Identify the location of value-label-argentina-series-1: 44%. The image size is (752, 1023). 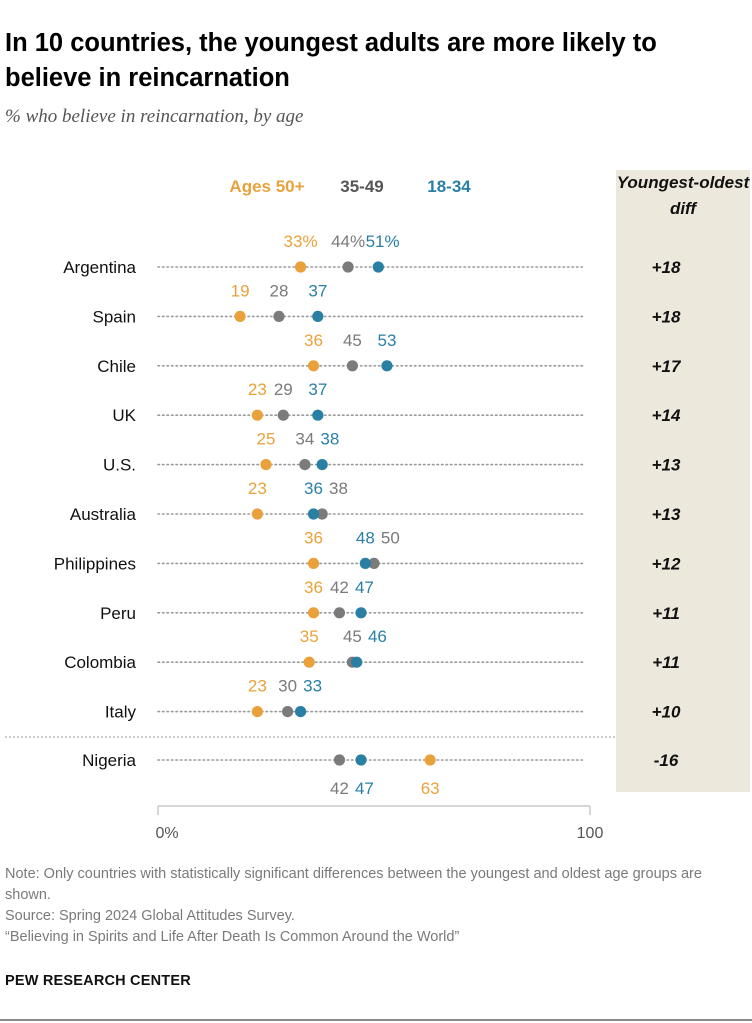
(348, 241).